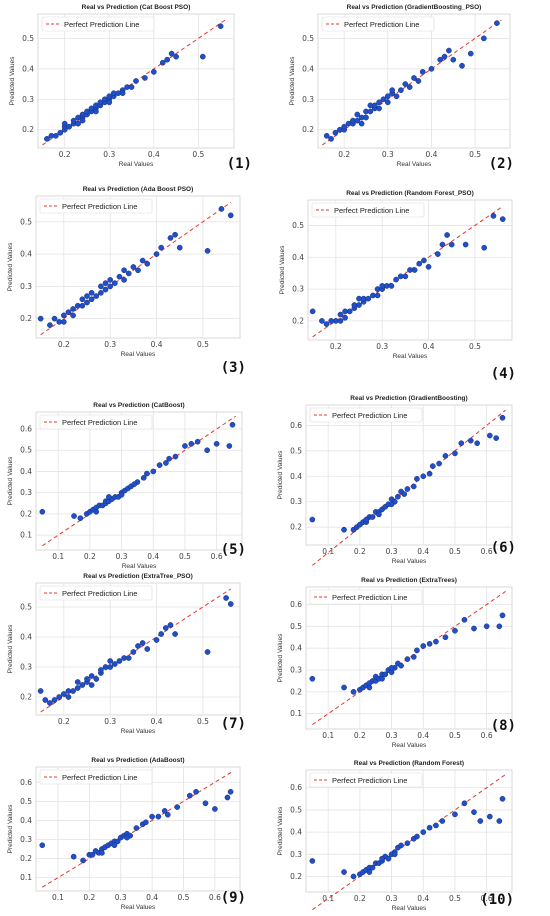 The height and width of the screenshot is (916, 550). Describe the element at coordinates (296, 670) in the screenshot. I see `y-tick-label: 0.3` at that location.